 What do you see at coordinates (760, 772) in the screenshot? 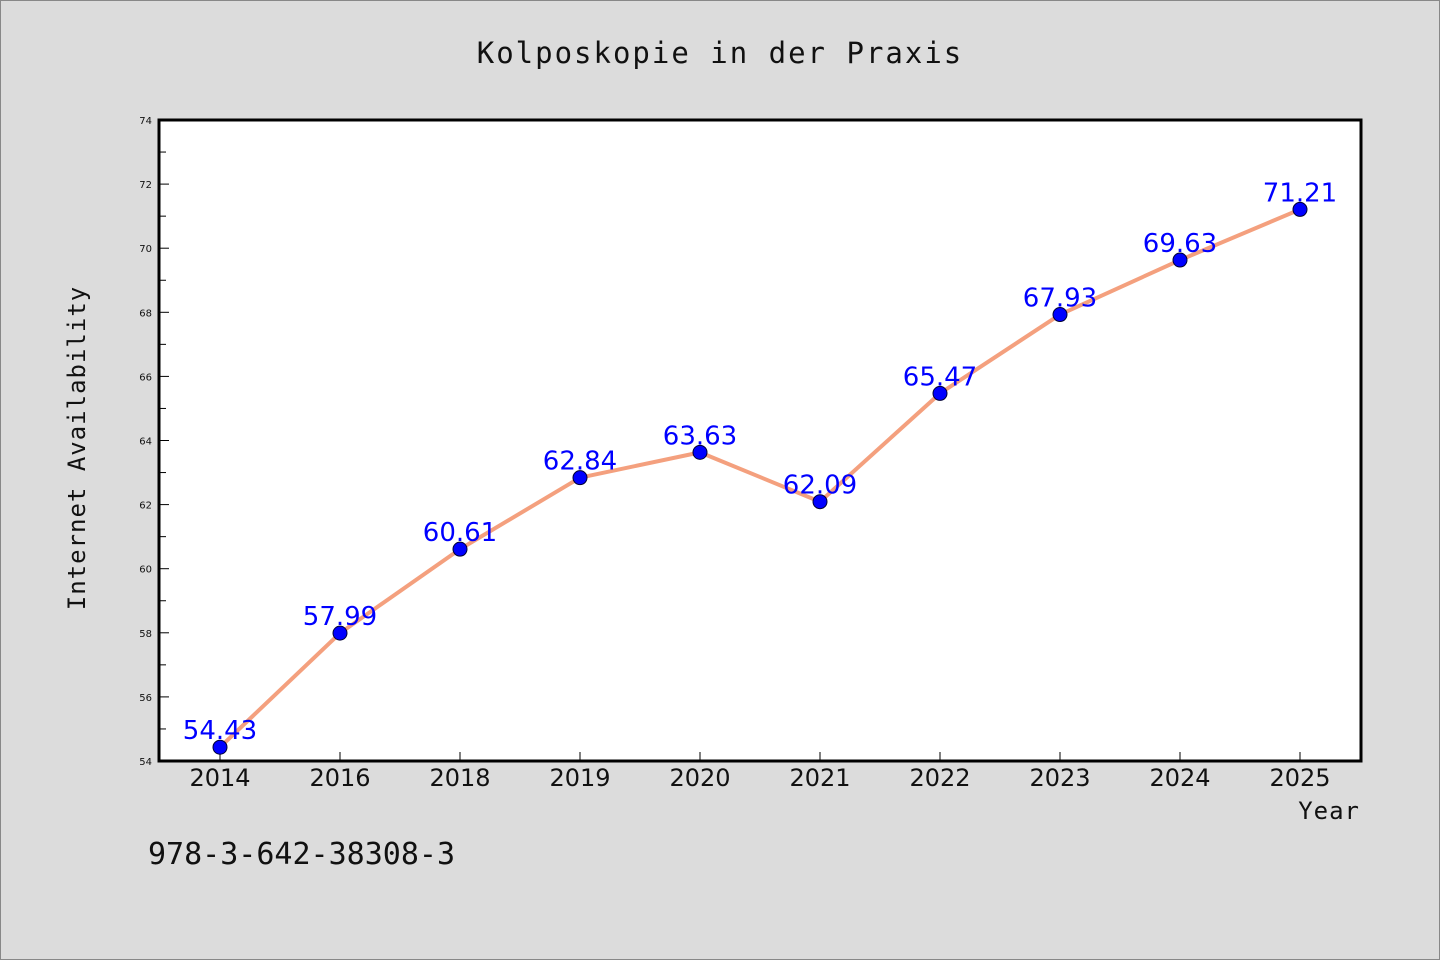
I see `x-axis: 2014 2016 2018 2019 2020 2021 2022 2023 2024 2025` at bounding box center [760, 772].